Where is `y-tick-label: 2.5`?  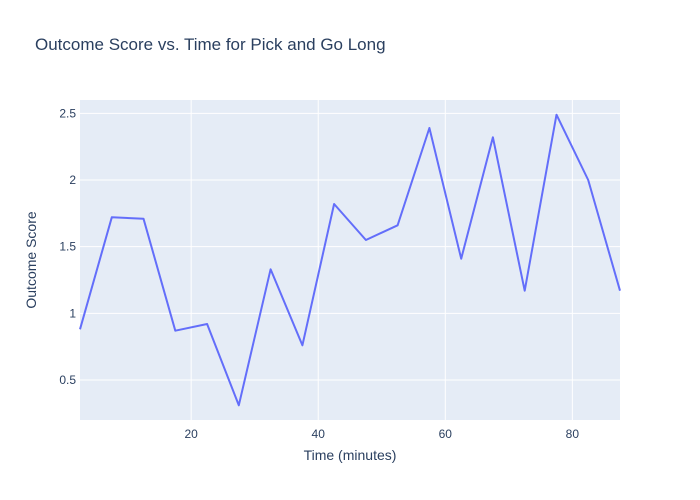 y-tick-label: 2.5 is located at coordinates (67, 113).